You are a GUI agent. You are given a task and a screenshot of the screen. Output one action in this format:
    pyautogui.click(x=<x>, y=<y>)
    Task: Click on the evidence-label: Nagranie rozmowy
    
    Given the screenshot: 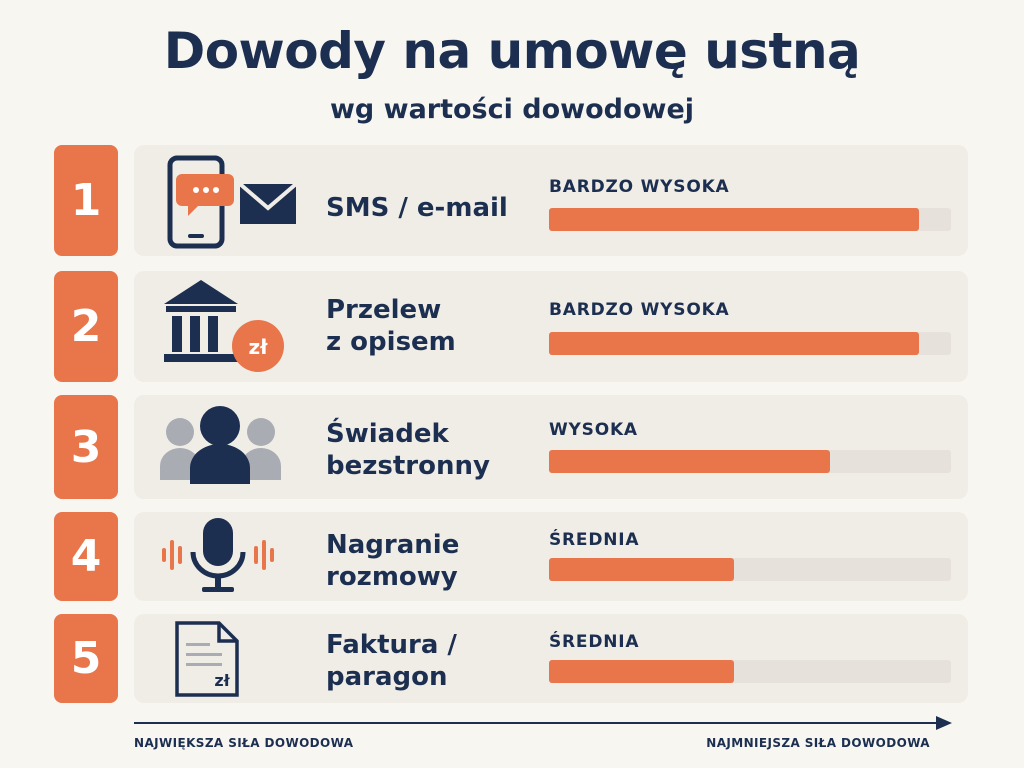 What is the action you would take?
    pyautogui.click(x=393, y=561)
    